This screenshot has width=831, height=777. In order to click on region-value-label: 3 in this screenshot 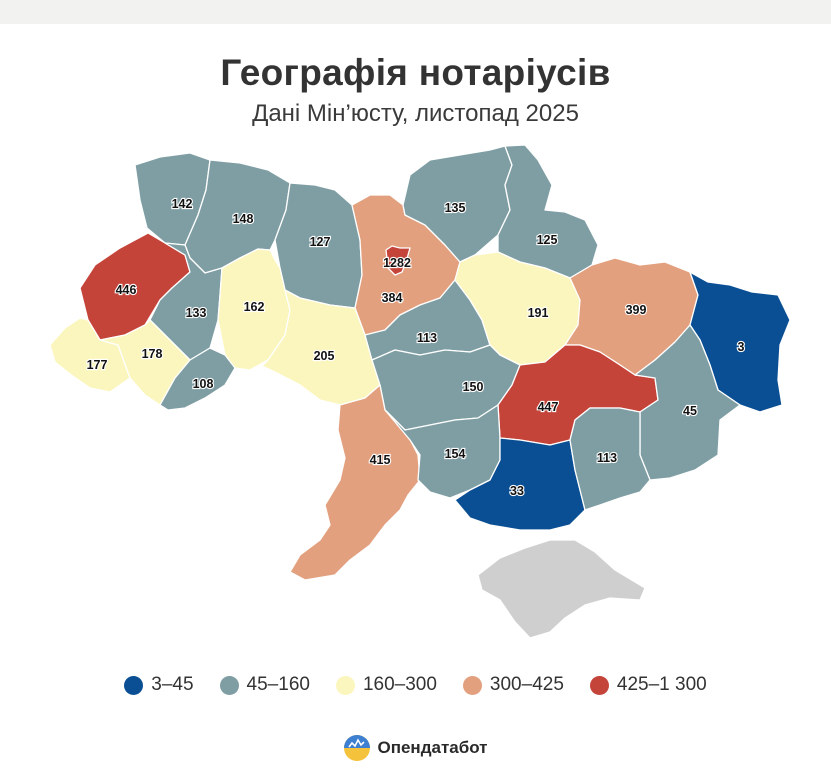, I will do `click(741, 347)`.